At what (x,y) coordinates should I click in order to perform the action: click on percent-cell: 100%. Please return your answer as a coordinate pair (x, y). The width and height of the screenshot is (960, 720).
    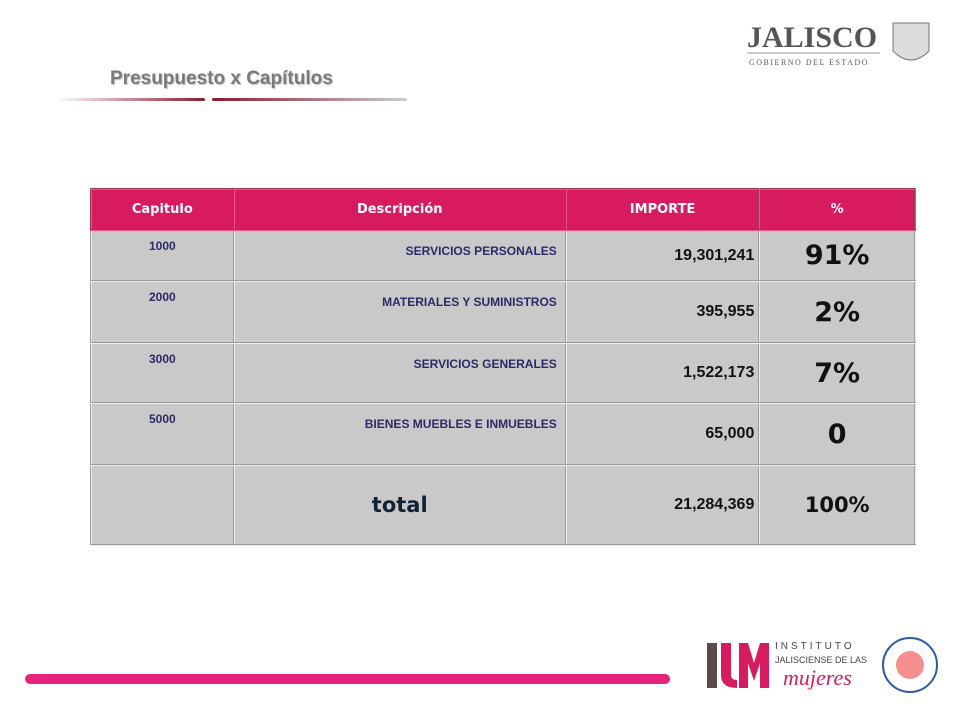
    Looking at the image, I should click on (837, 505).